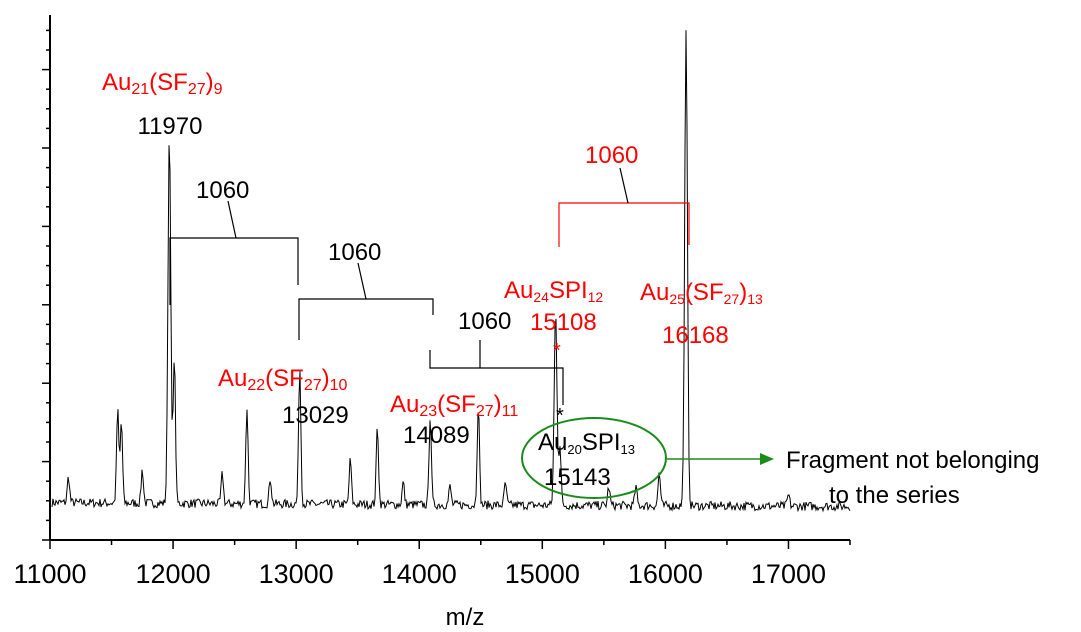 Image resolution: width=1081 pixels, height=632 pixels. Describe the element at coordinates (315, 415) in the screenshot. I see `mass-13029: 13029` at that location.